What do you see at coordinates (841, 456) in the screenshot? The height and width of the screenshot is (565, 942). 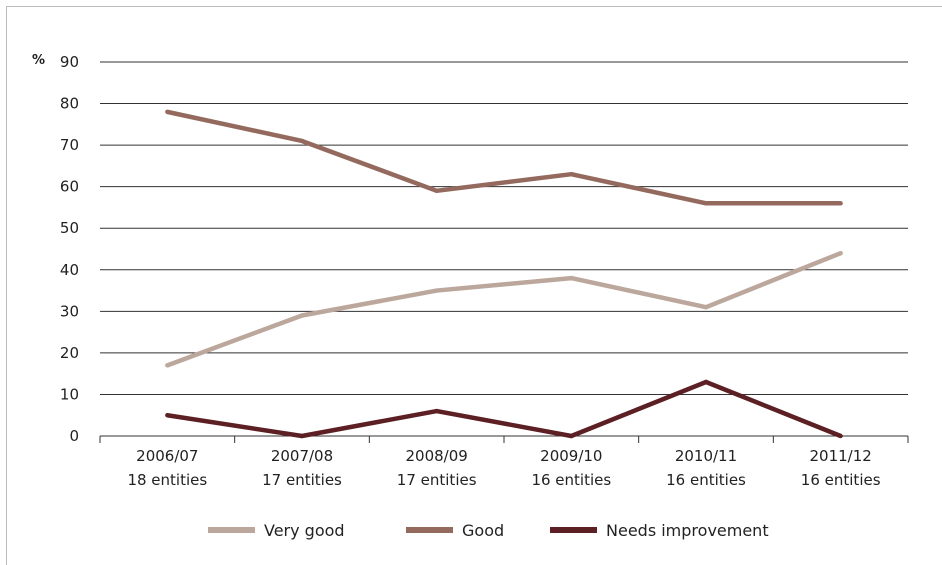 I see `x-tick-label-year-5: 2011/12` at bounding box center [841, 456].